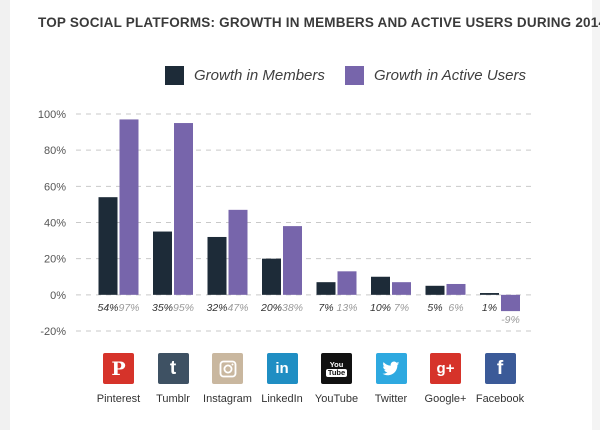 This screenshot has width=600, height=430. I want to click on data-label-members: 7%, so click(325, 308).